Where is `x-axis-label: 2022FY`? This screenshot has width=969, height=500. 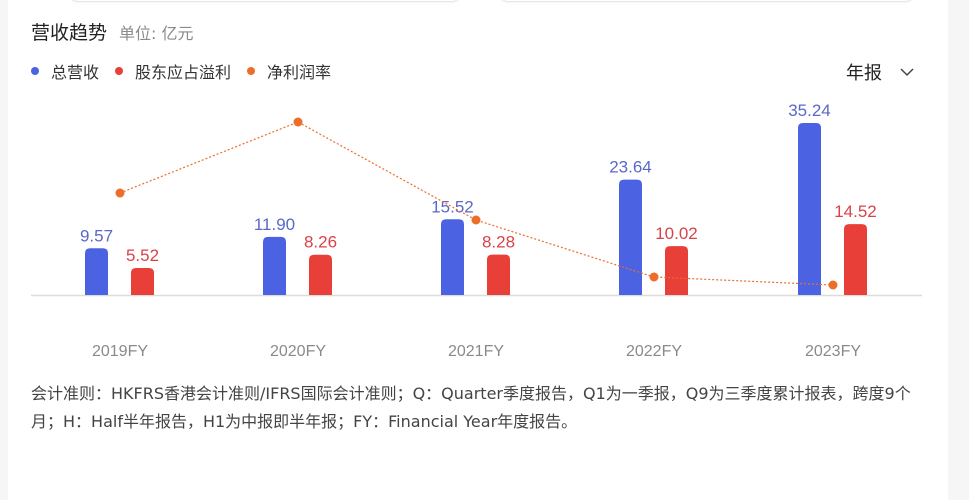
x-axis-label: 2022FY is located at coordinates (654, 351).